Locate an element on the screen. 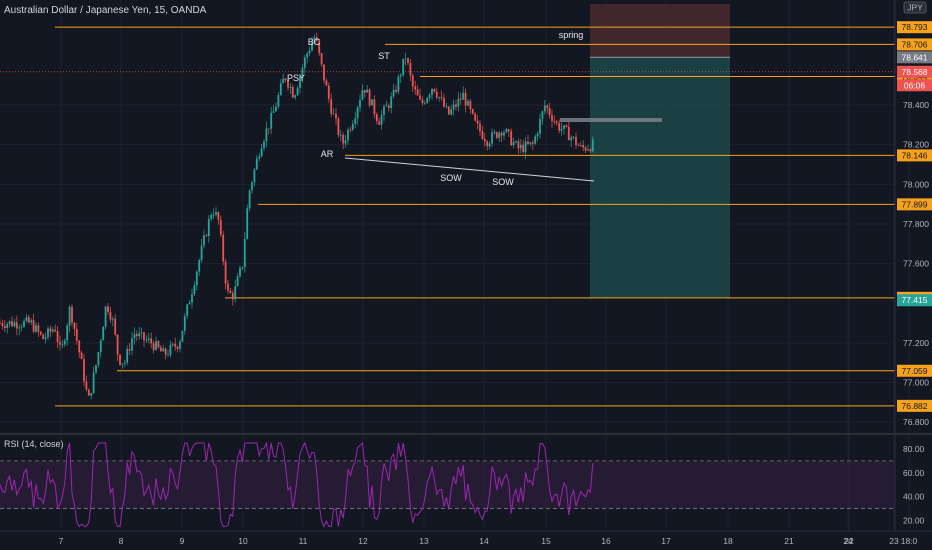  x-tick-label: 15 is located at coordinates (546, 541).